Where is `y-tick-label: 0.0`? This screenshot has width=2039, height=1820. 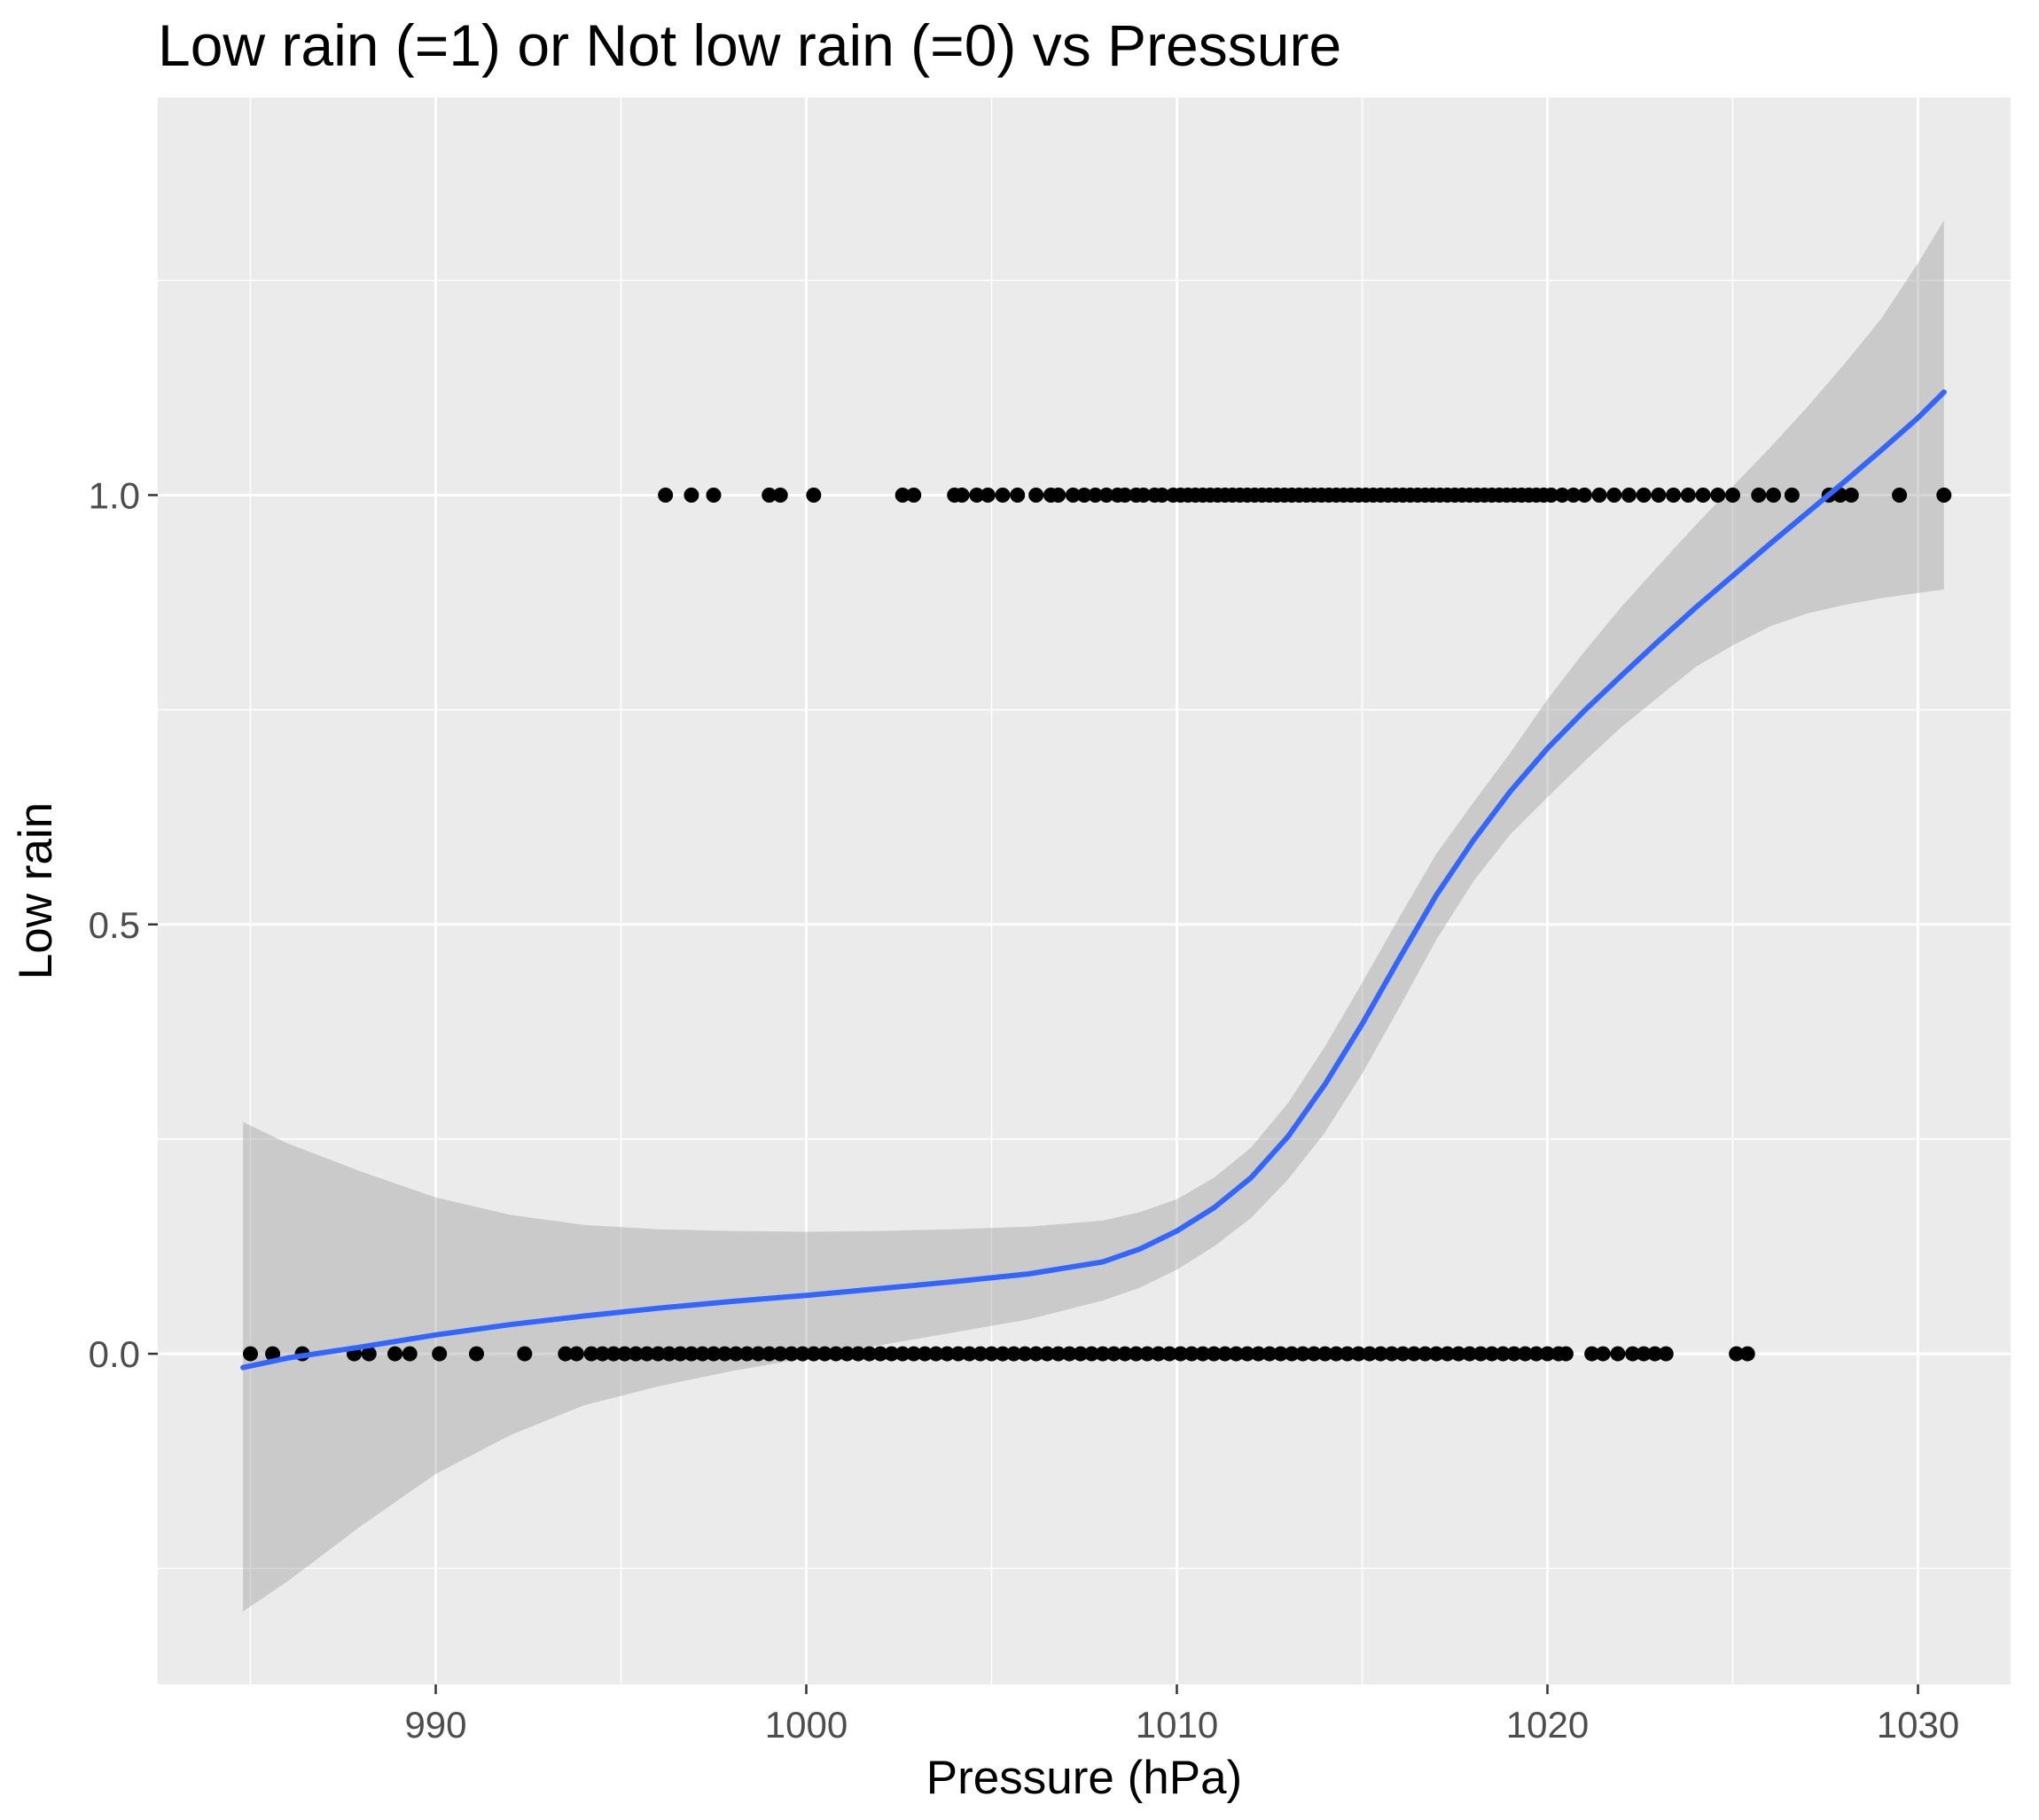 y-tick-label: 0.0 is located at coordinates (114, 1354).